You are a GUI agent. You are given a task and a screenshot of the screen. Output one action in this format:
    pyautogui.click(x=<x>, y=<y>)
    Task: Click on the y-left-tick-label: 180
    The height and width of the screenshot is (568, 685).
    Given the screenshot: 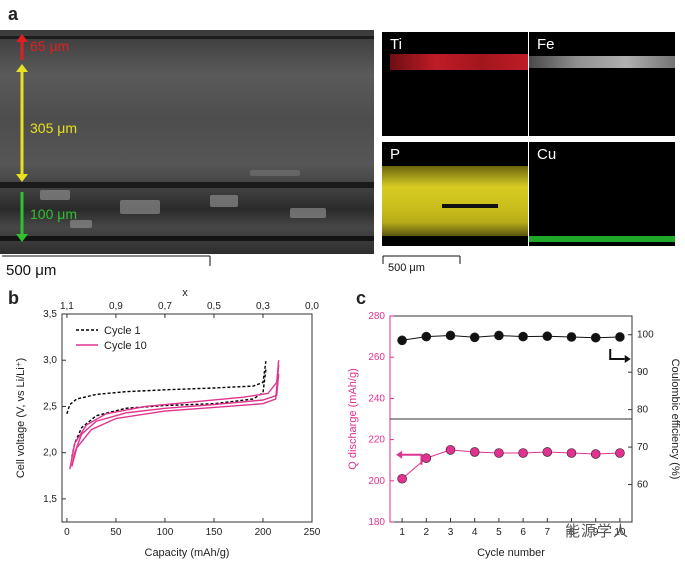 What is the action you would take?
    pyautogui.click(x=376, y=522)
    